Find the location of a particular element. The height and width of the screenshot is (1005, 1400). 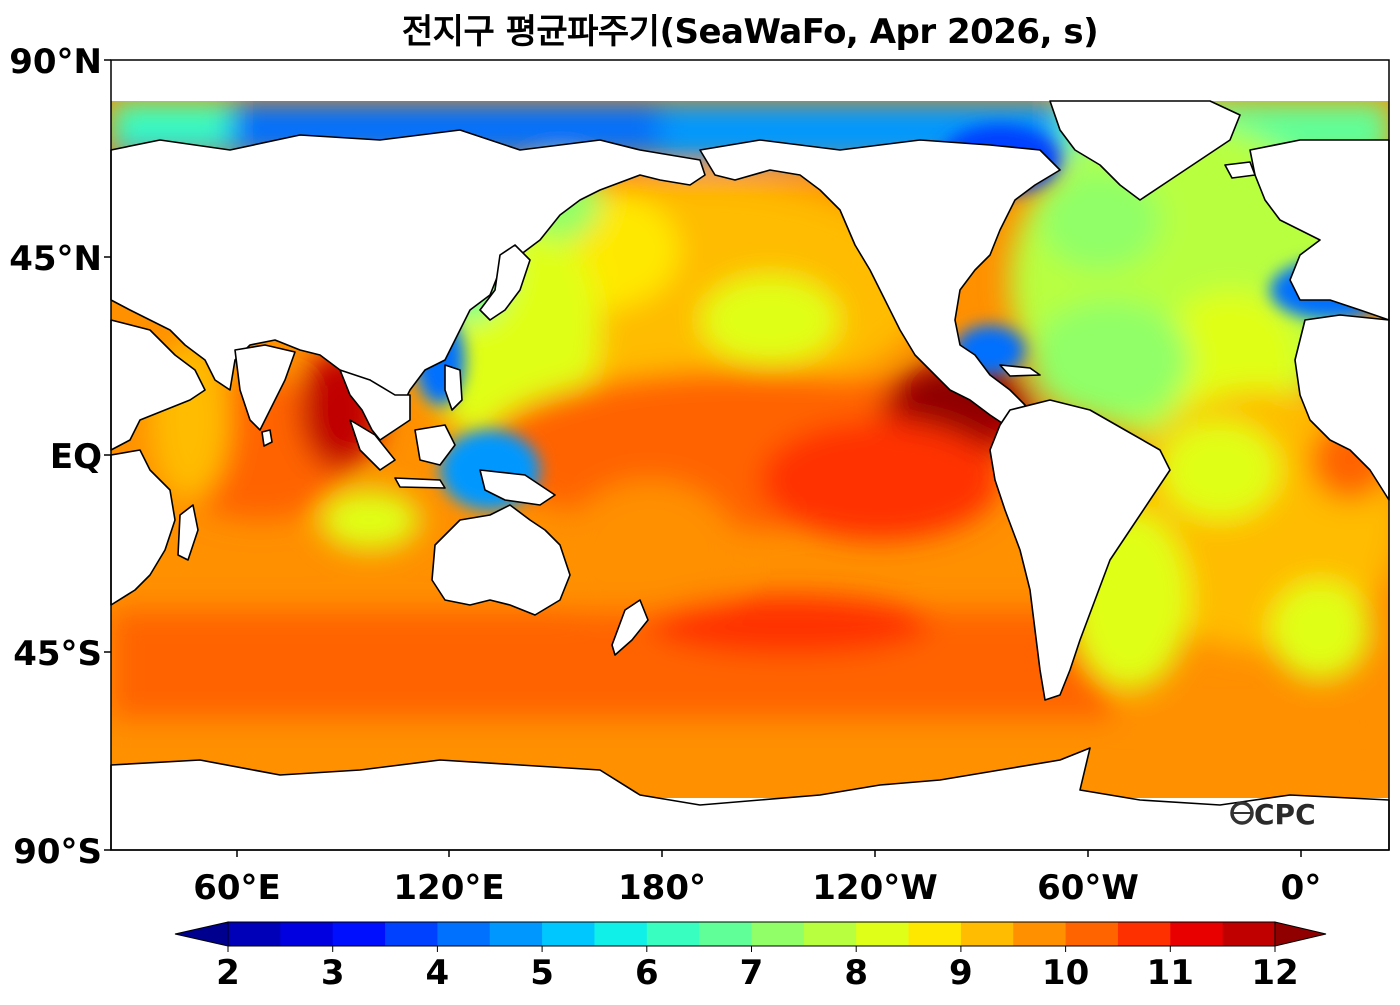

land-africa-west is located at coordinates (1342, 407).